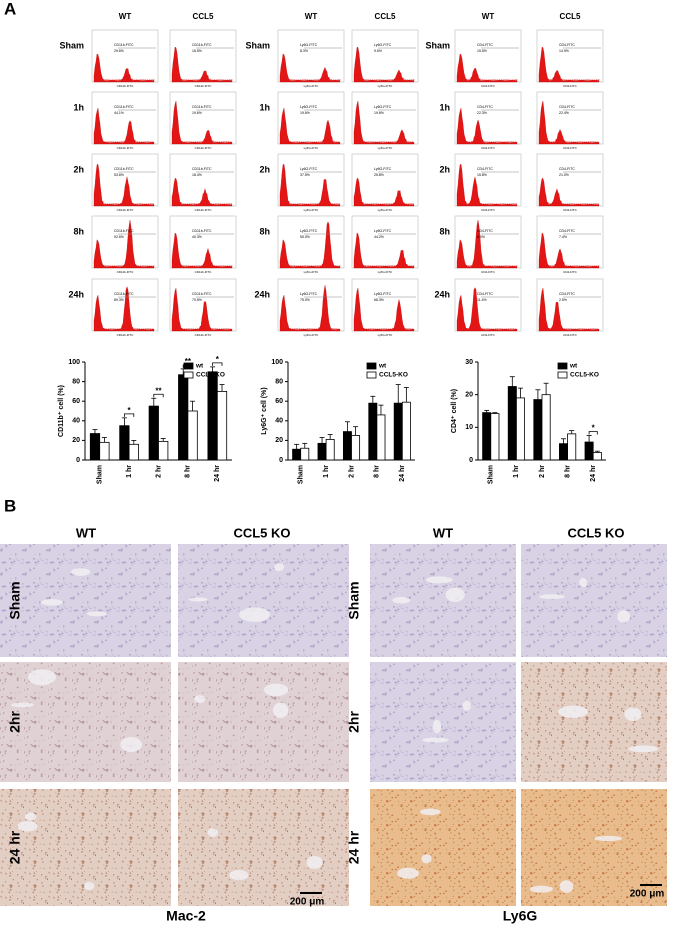  What do you see at coordinates (119, 237) in the screenshot?
I see `gate-percent: 92.6%` at bounding box center [119, 237].